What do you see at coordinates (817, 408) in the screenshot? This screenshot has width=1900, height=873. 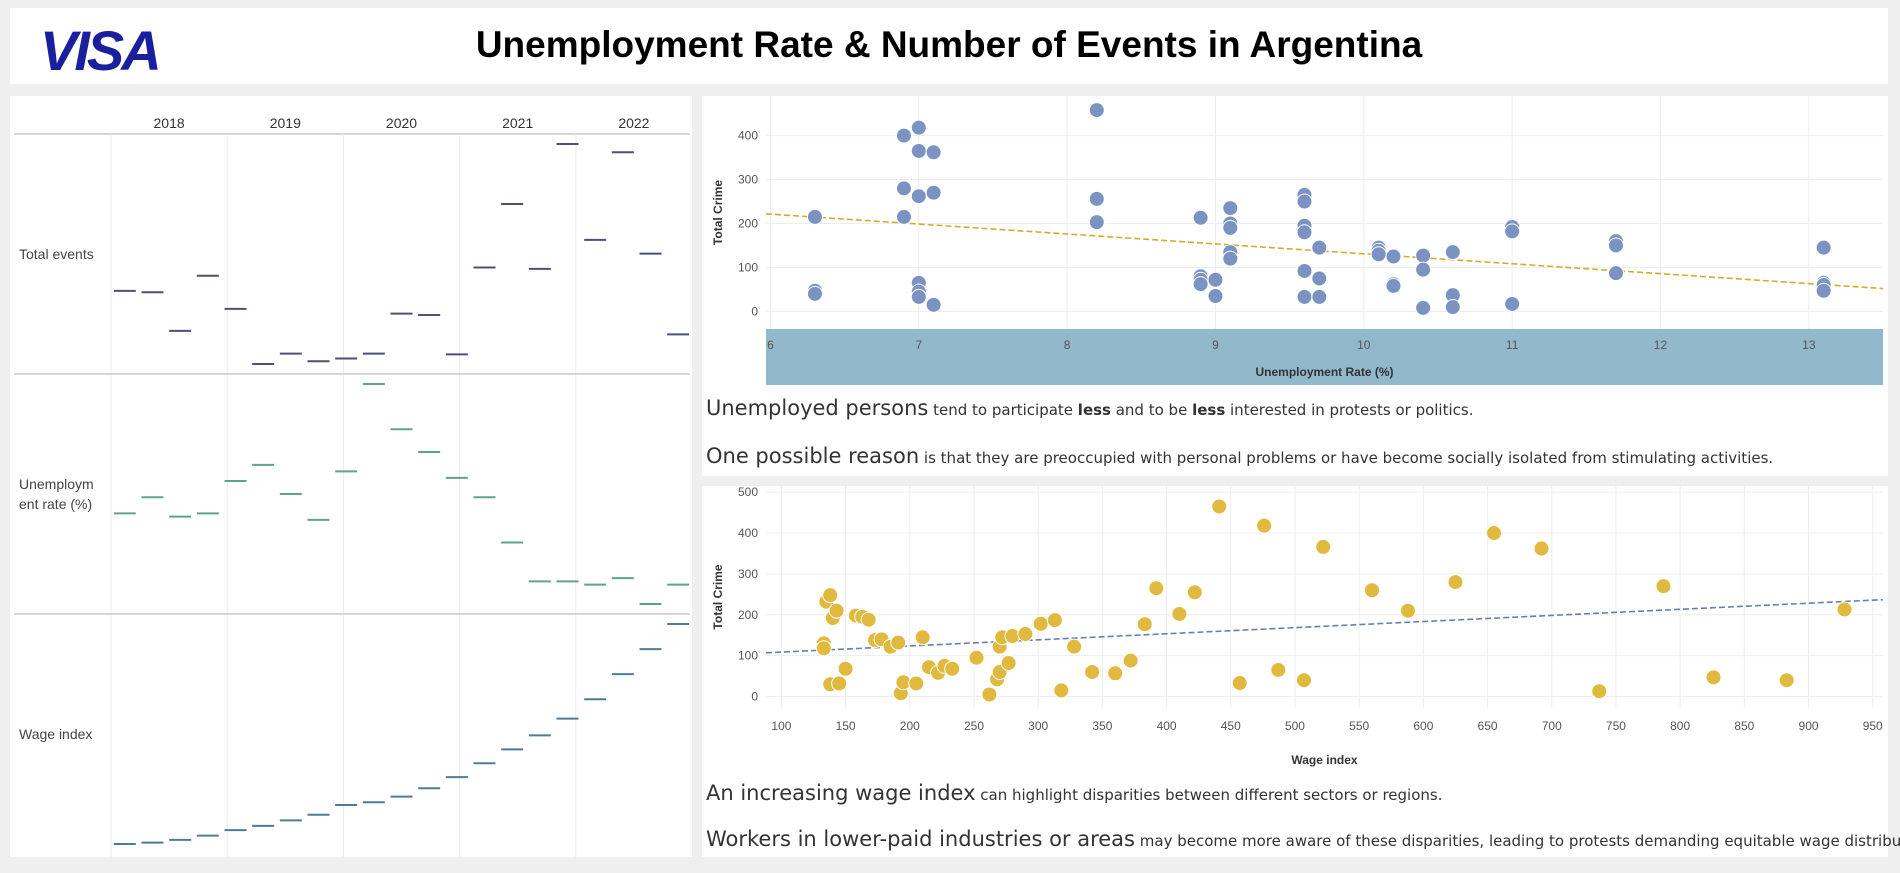 I see `insight-heading: Unemployed persons` at bounding box center [817, 408].